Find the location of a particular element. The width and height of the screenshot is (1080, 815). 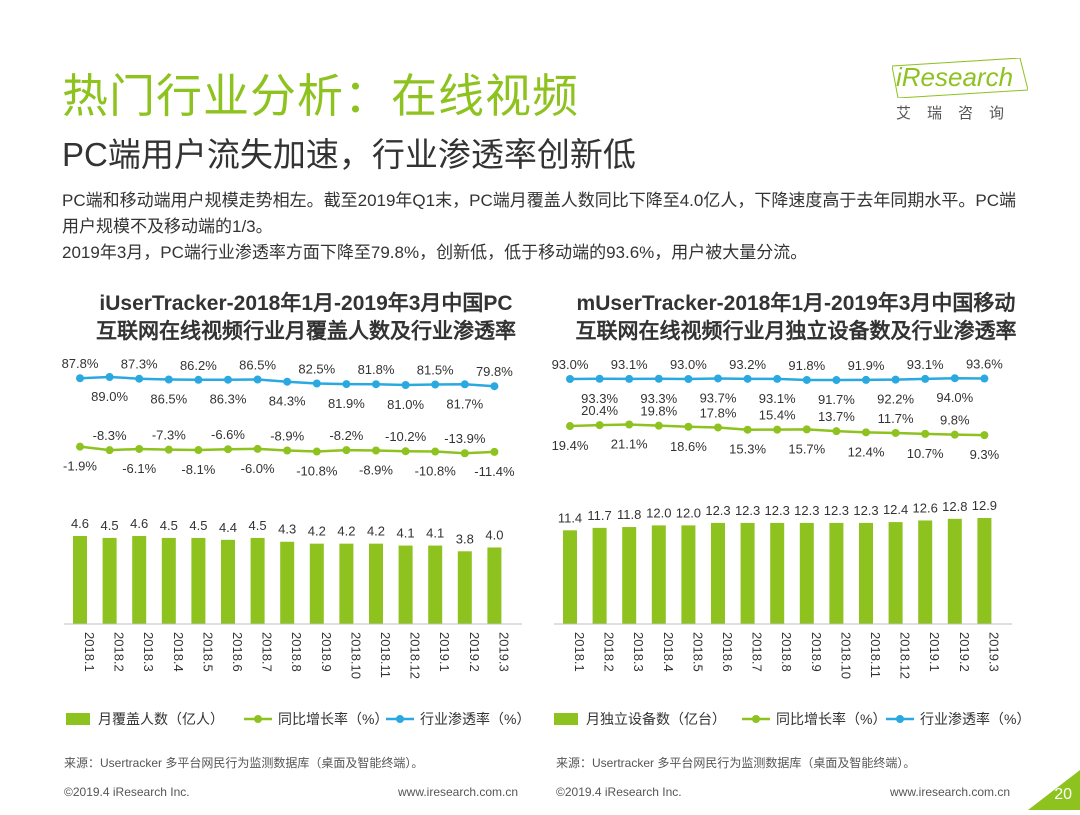

mobile-bar-label: 11.4 is located at coordinates (570, 517).